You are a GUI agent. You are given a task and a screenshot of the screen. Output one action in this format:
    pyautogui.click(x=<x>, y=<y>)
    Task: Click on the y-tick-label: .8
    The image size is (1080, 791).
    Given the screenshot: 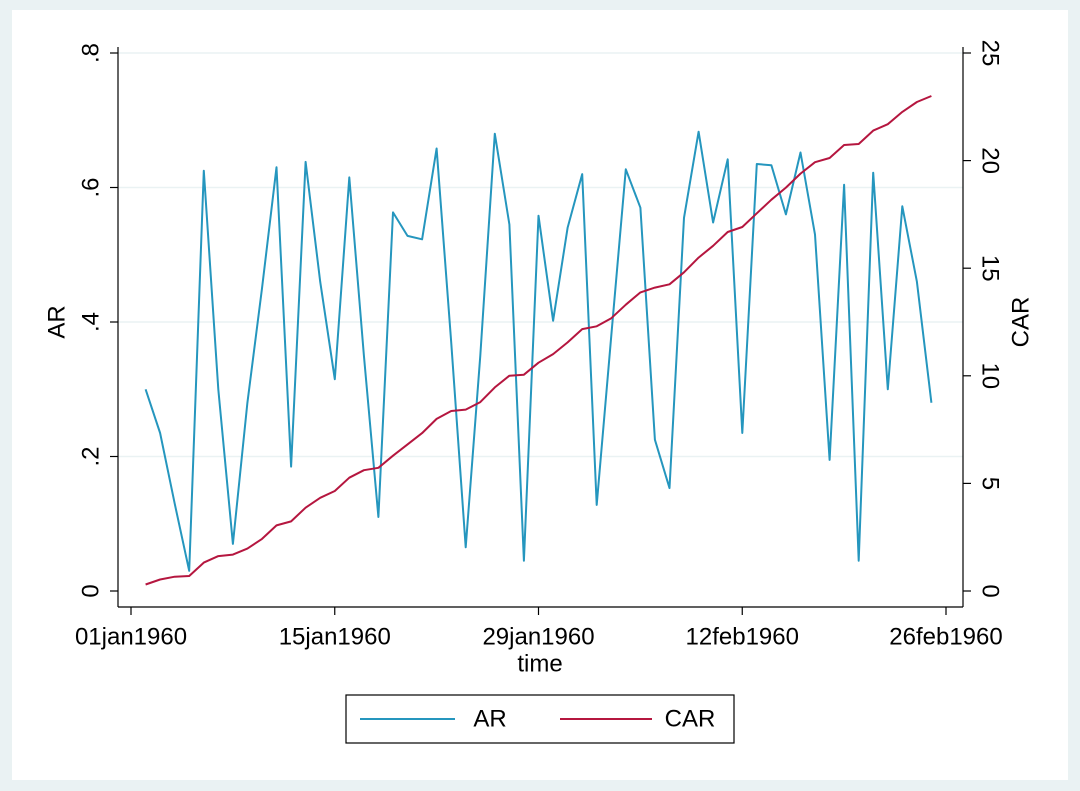 What is the action you would take?
    pyautogui.click(x=90, y=53)
    